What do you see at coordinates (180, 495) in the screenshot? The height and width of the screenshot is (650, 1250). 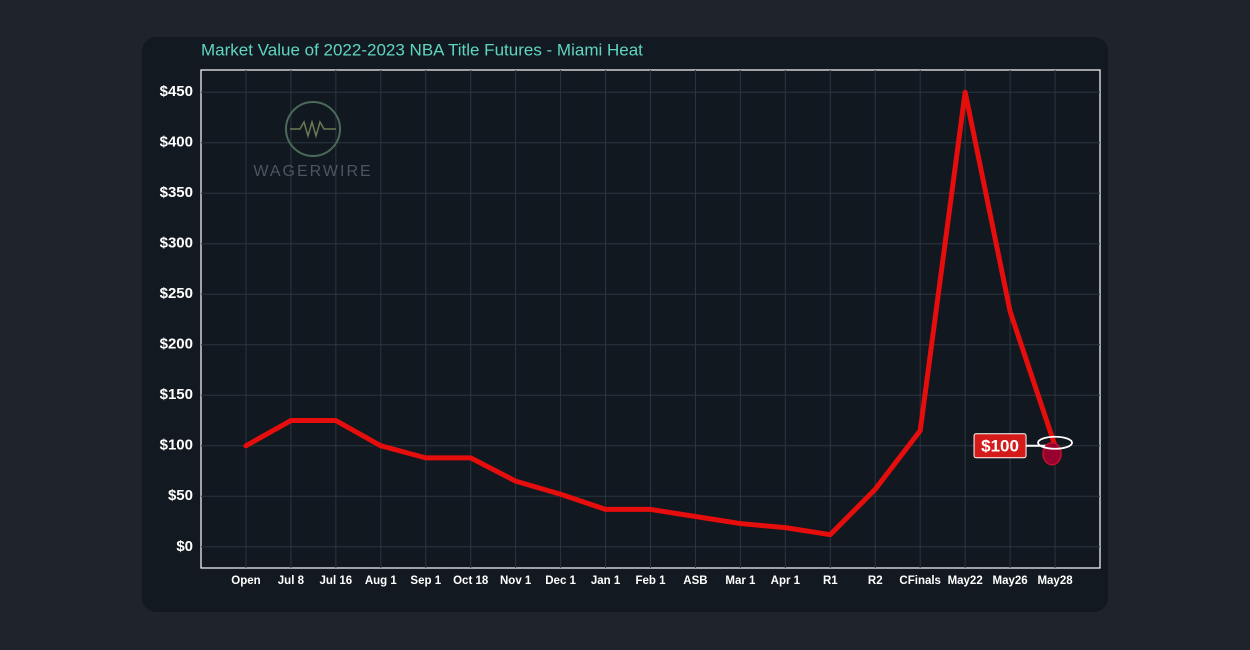 I see `y-tick-label: $50` at bounding box center [180, 495].